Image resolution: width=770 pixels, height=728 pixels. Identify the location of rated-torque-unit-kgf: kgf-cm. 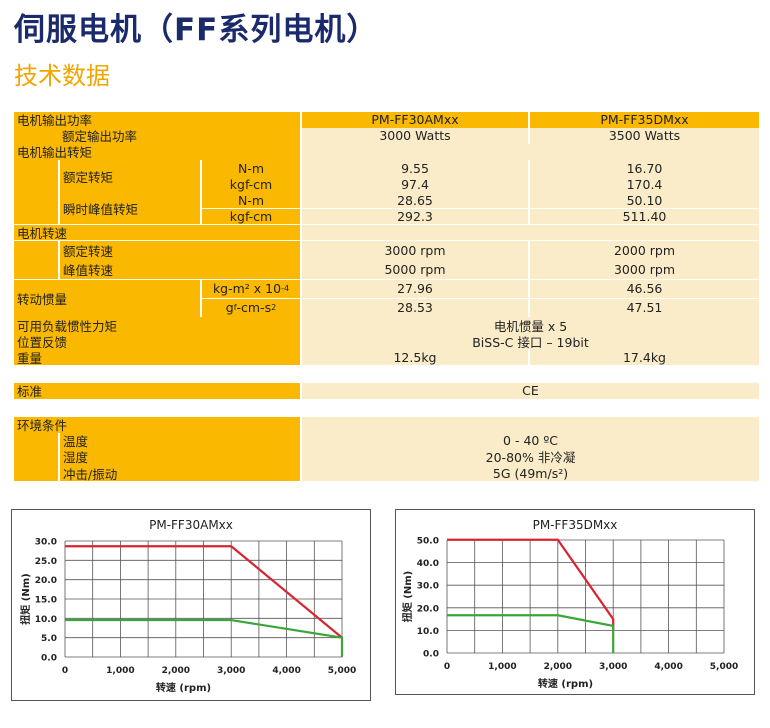
(251, 184).